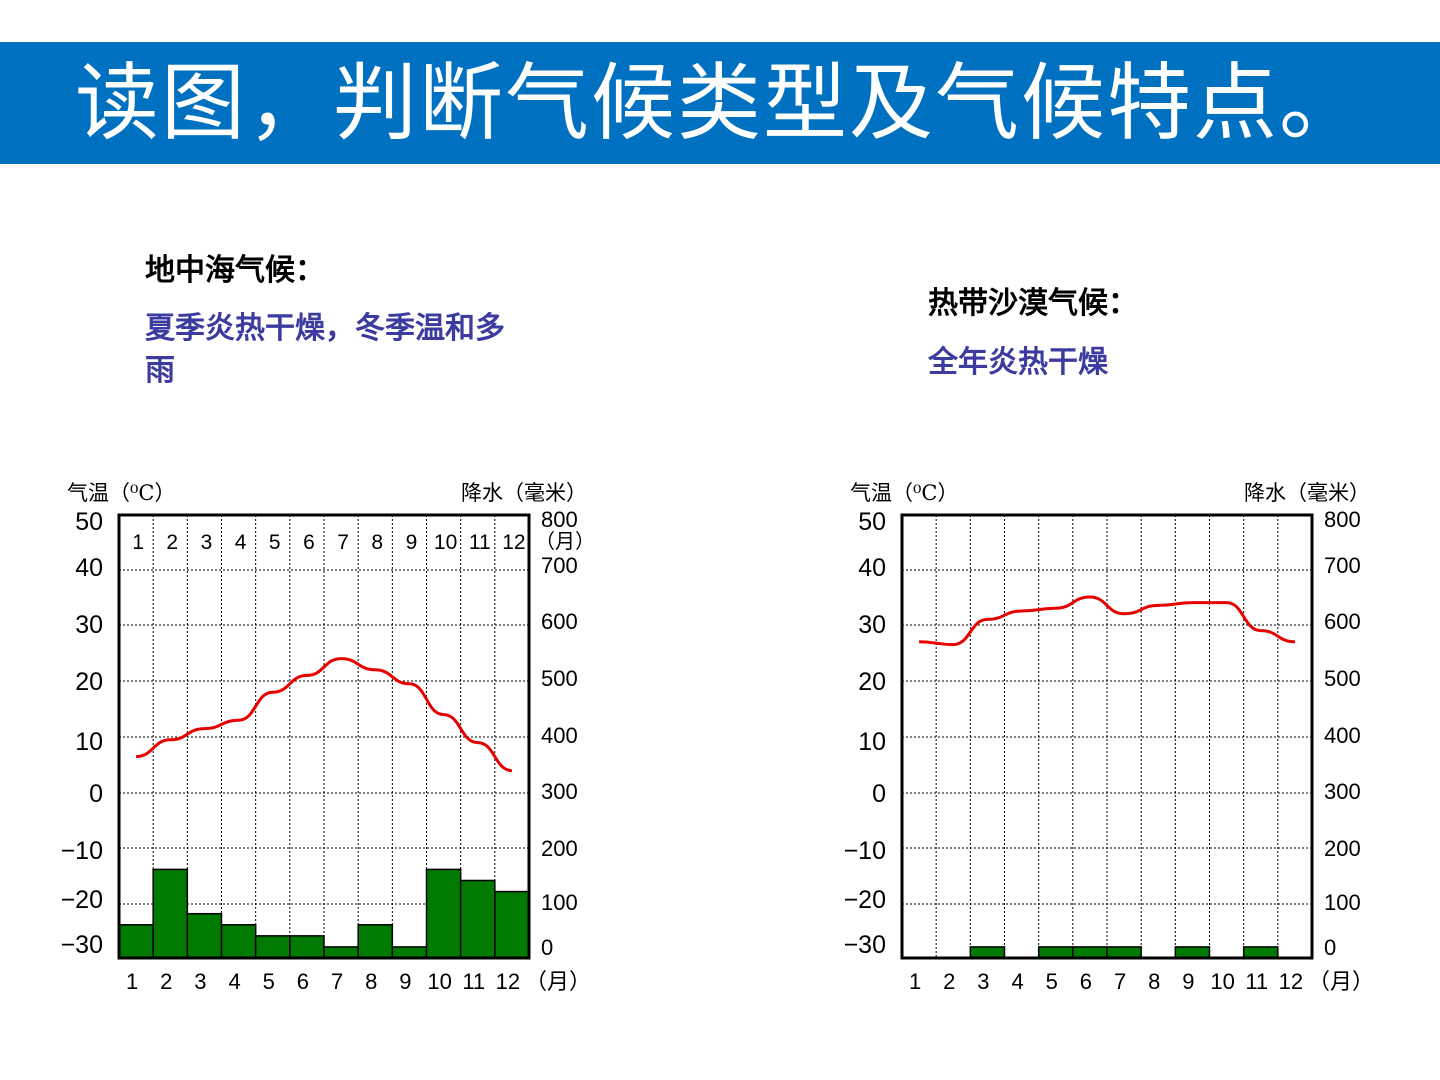 Image resolution: width=1440 pixels, height=1080 pixels. Describe the element at coordinates (1018, 362) in the screenshot. I see `right-climate-description: 全年炎热干燥` at that location.